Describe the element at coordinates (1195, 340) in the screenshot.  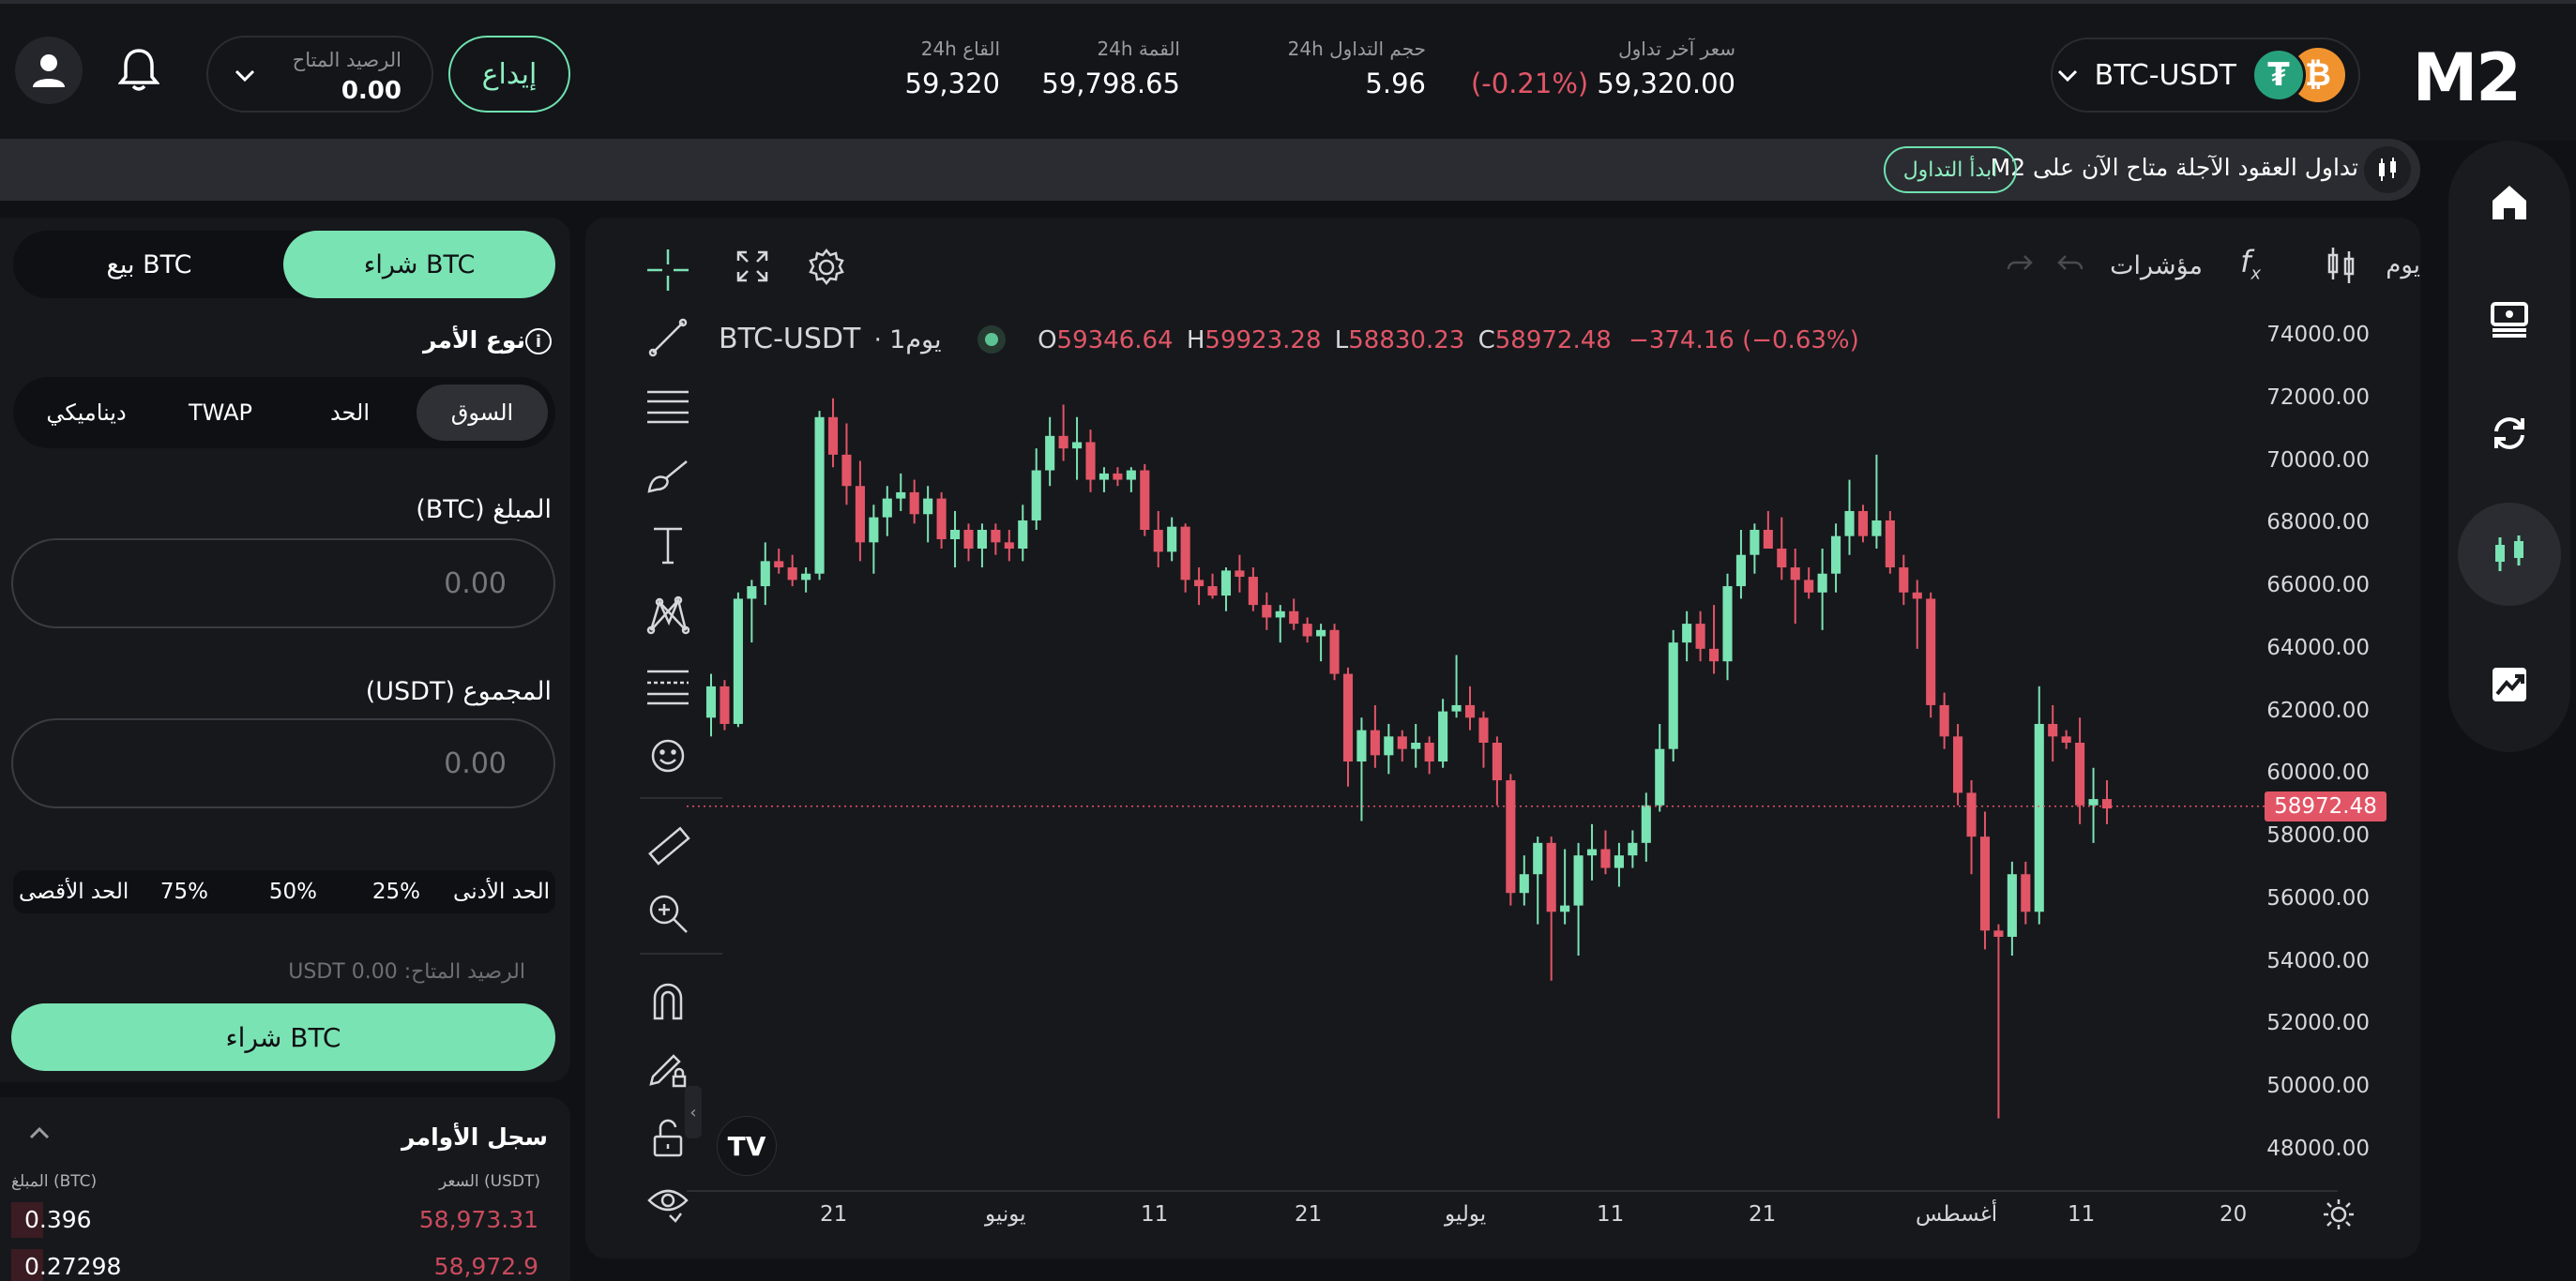
I see `legend-h-label: H` at that location.